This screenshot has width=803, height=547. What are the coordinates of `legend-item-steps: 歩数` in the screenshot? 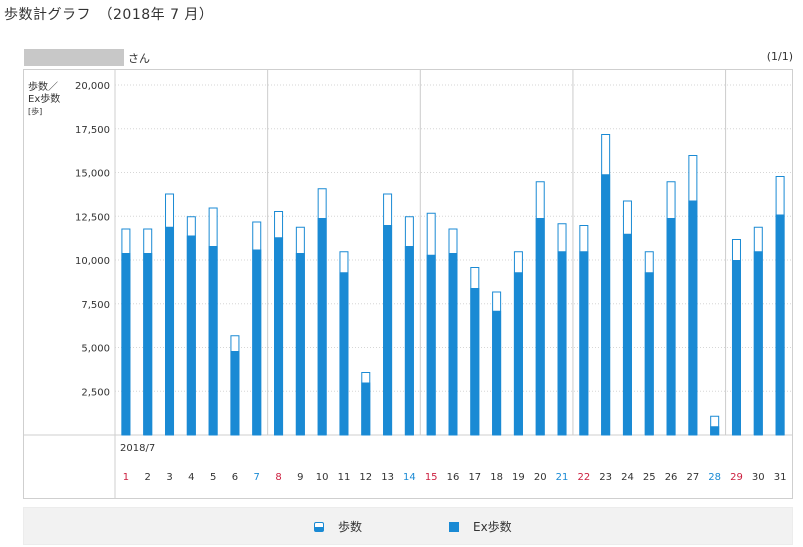 It's located at (338, 526).